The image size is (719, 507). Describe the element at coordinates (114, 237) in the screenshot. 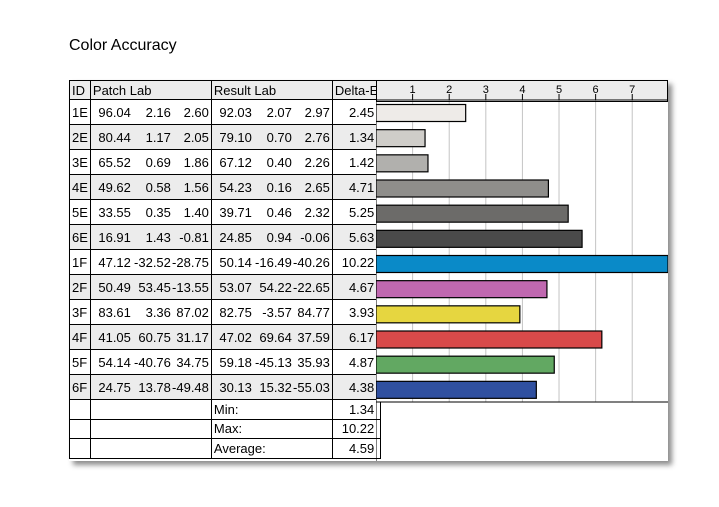

I see `lab-value: 16.91` at that location.